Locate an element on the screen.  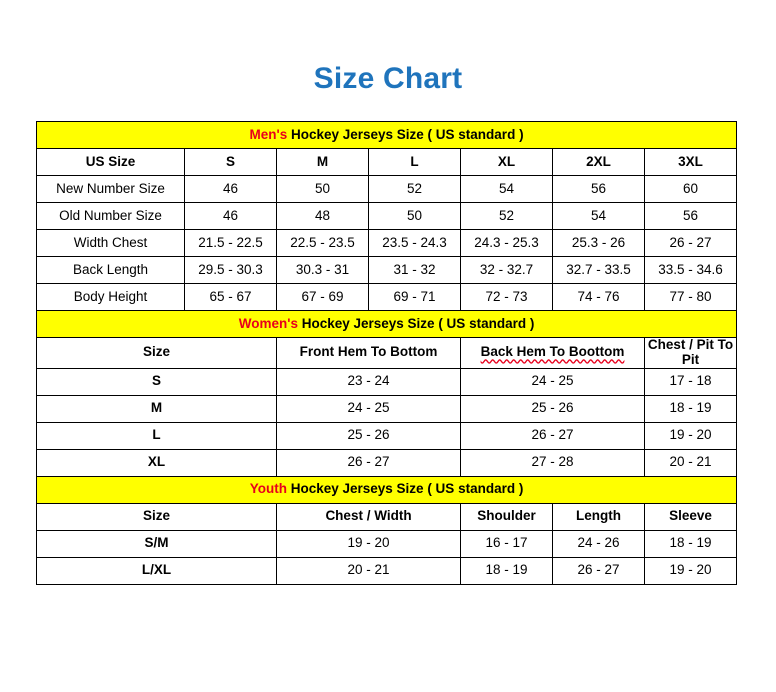
column-header-cell: Shoulder is located at coordinates (506, 516).